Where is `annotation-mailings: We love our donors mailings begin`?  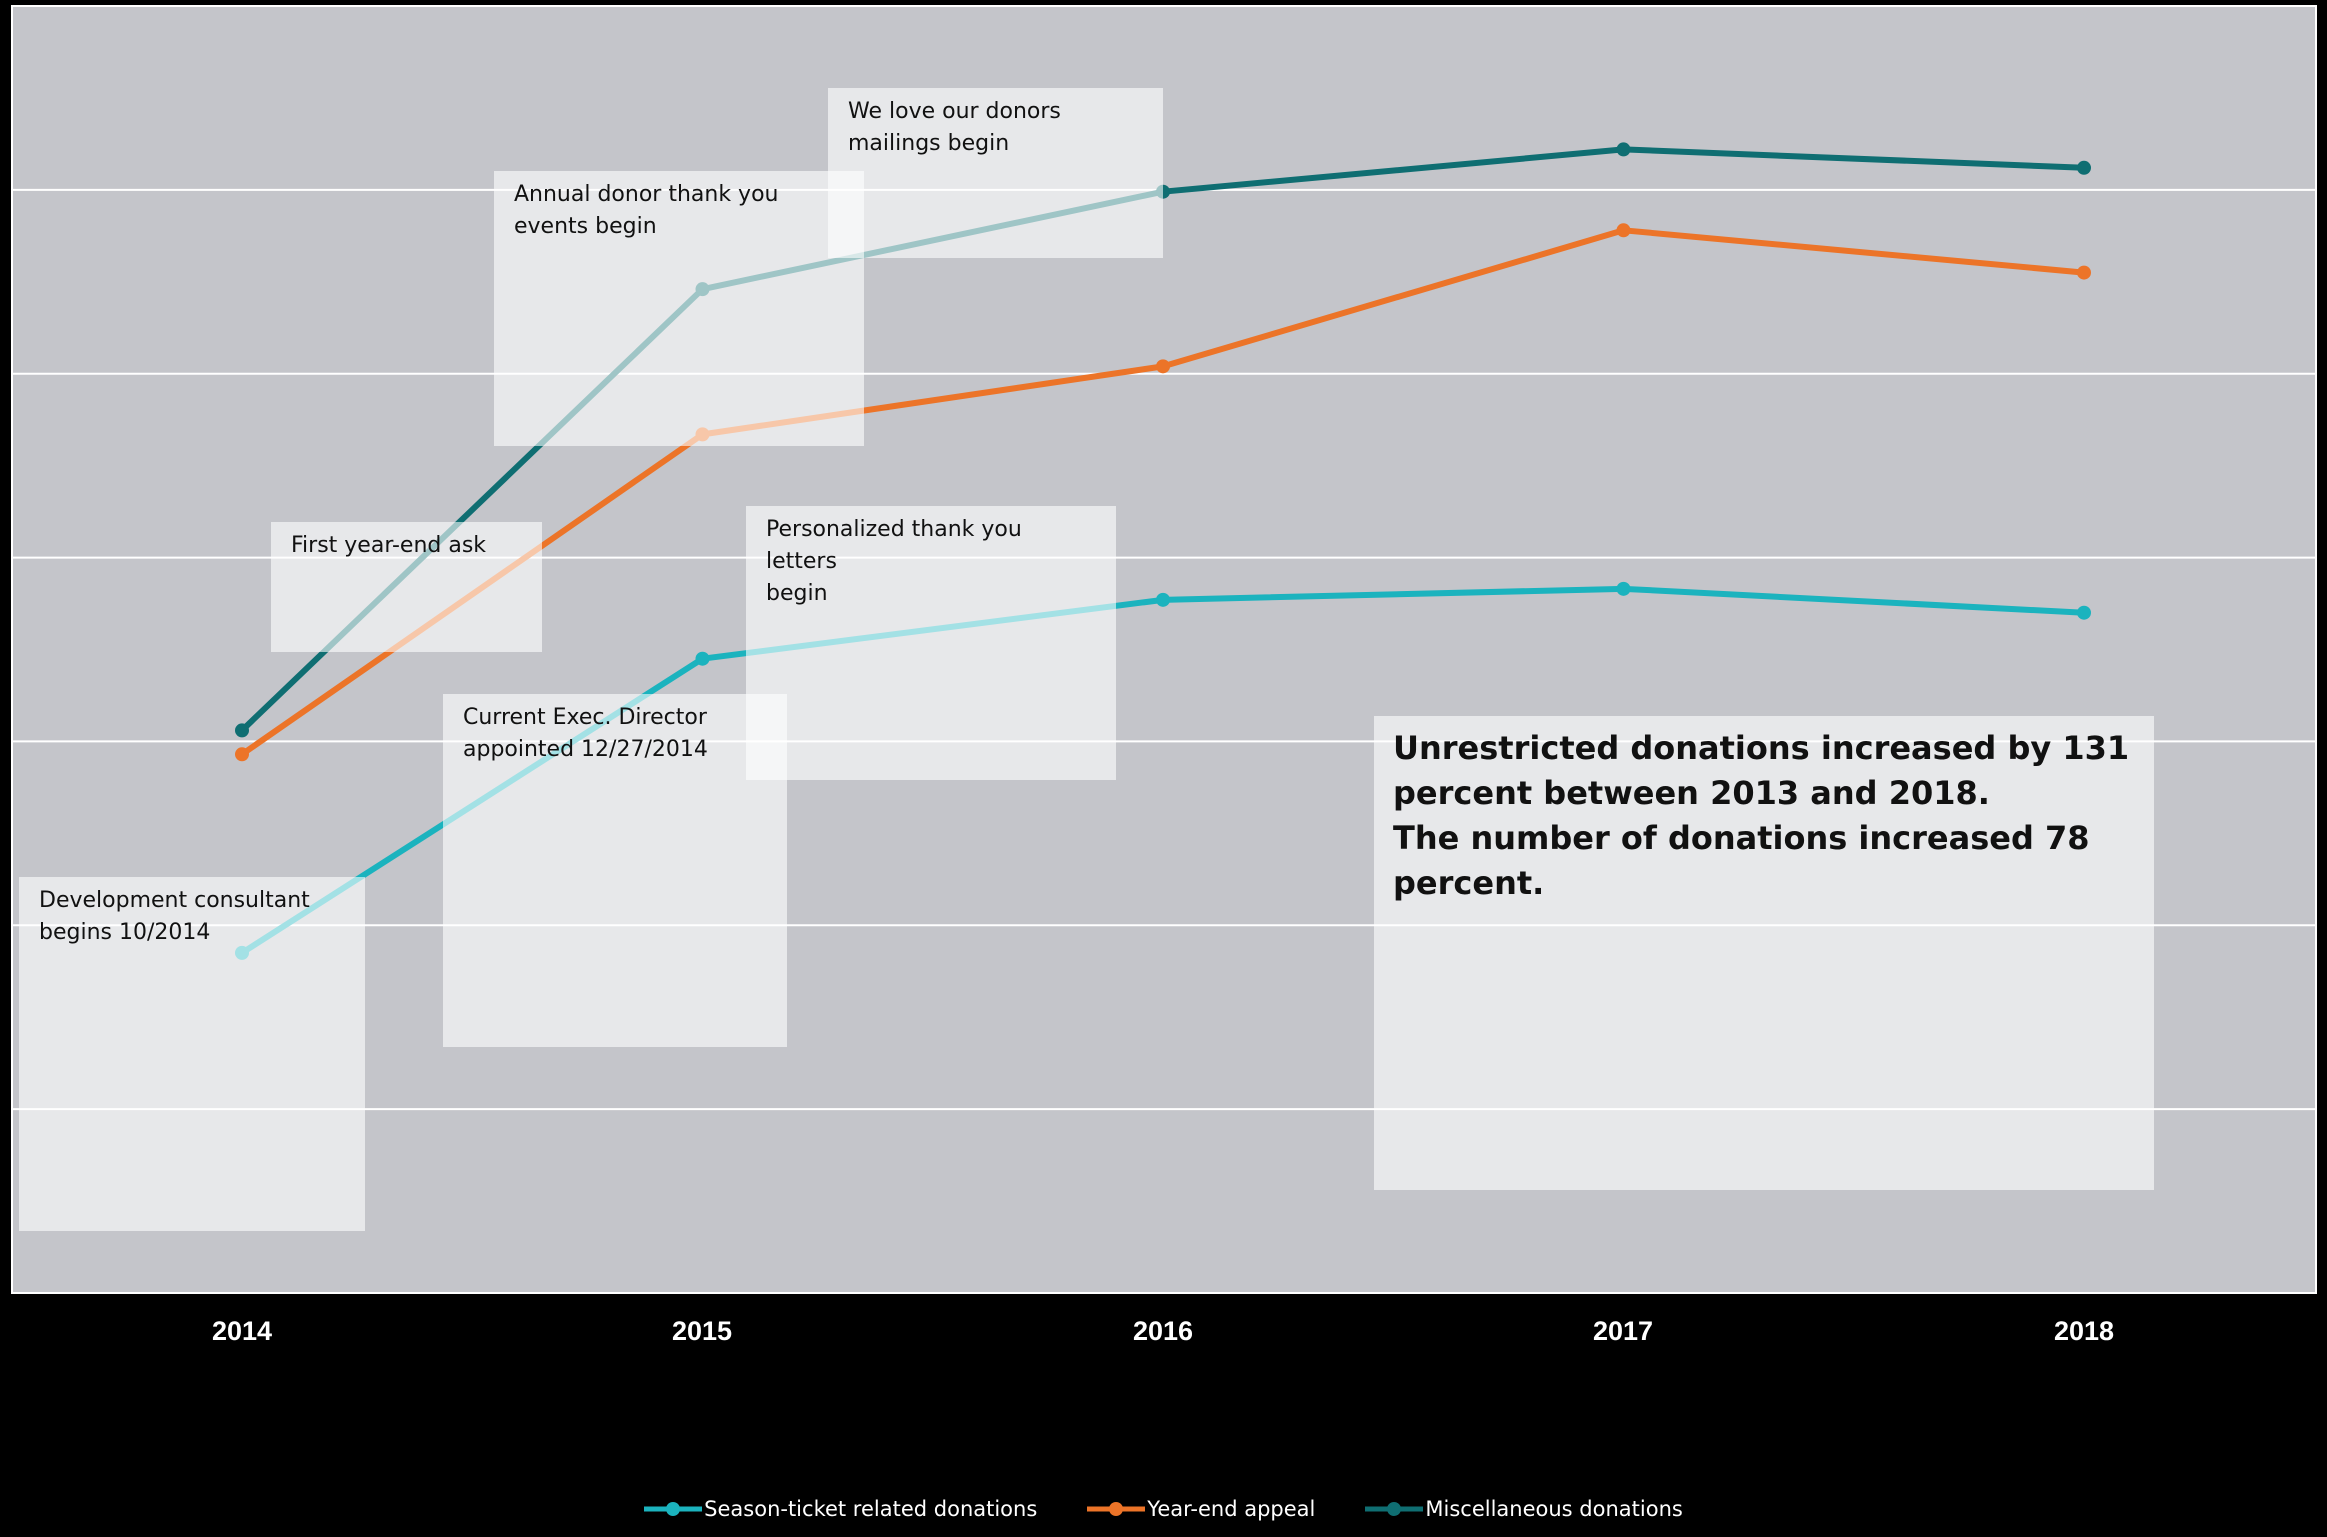 annotation-mailings: We love our donors mailings begin is located at coordinates (995, 173).